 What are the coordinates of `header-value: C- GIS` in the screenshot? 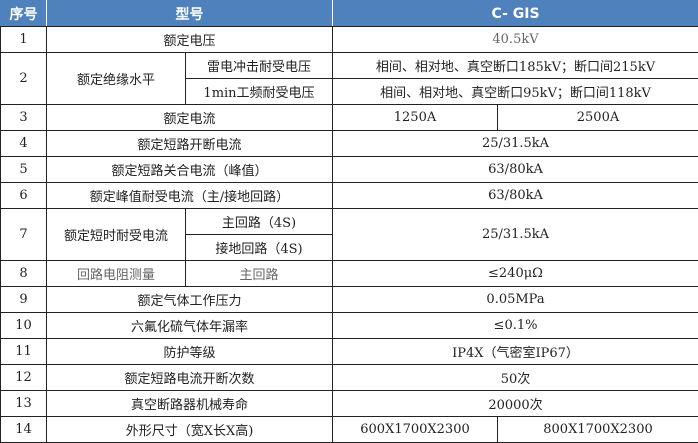 It's located at (514, 13).